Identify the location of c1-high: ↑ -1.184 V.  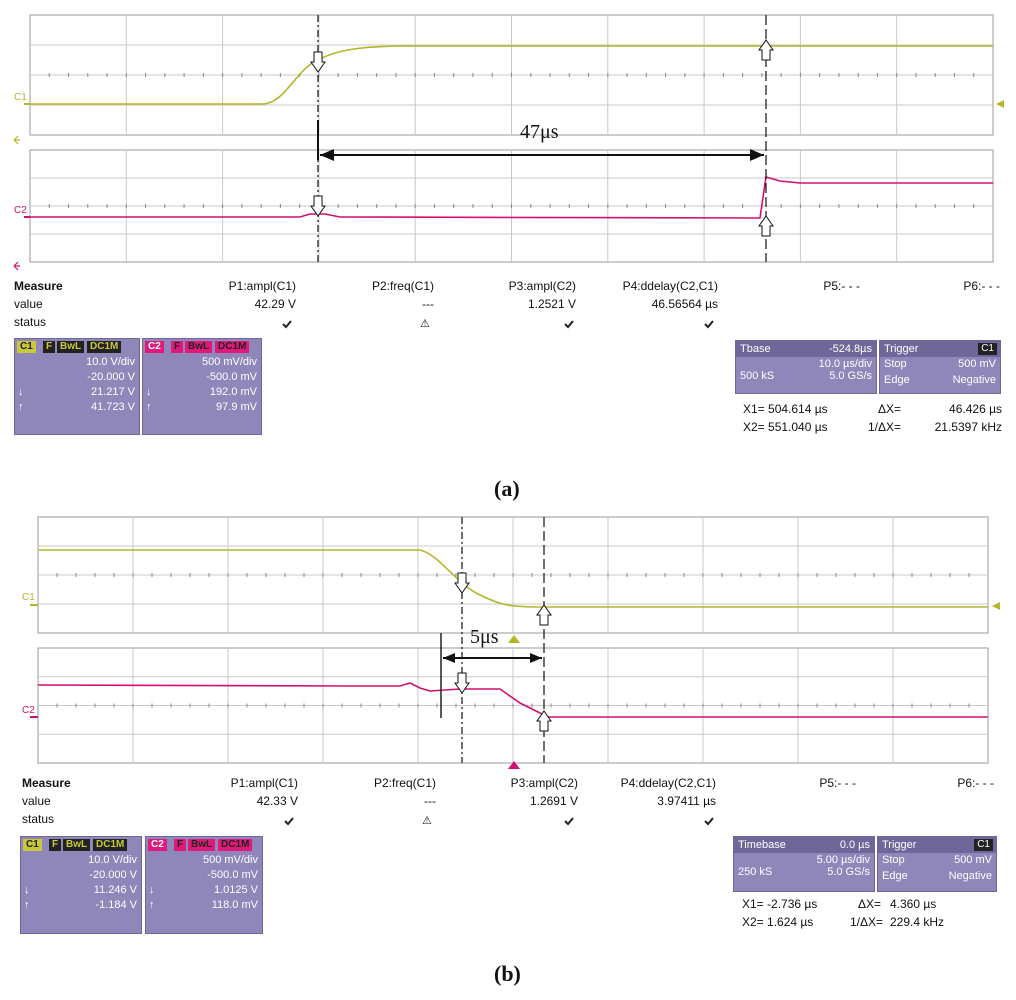
(81, 905).